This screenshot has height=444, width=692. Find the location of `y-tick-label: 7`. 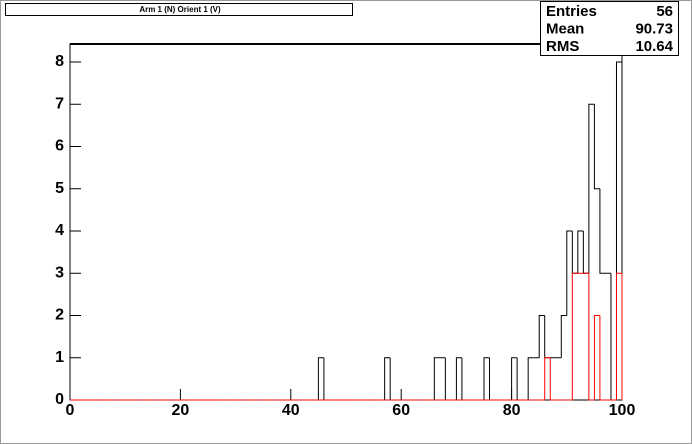

y-tick-label: 7 is located at coordinates (59, 103).